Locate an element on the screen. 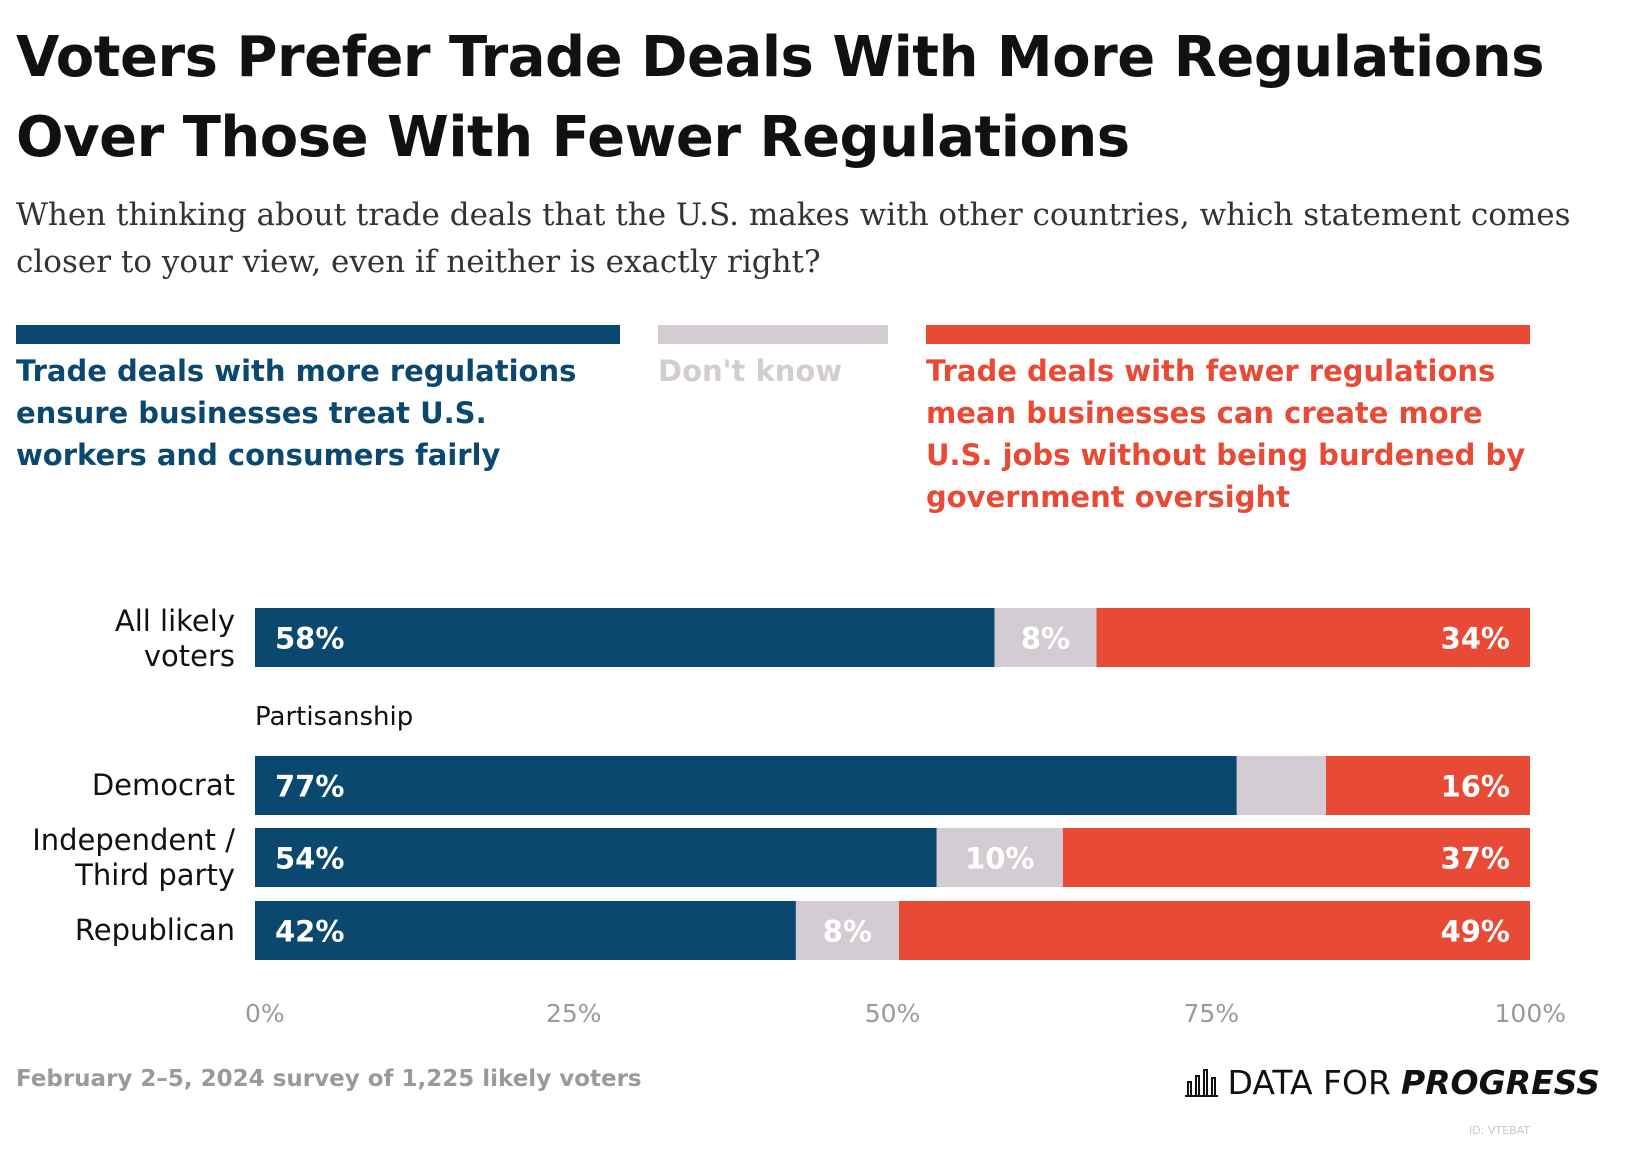 This screenshot has height=1164, width=1640. x-tick-label-75: 75% is located at coordinates (1211, 1013).